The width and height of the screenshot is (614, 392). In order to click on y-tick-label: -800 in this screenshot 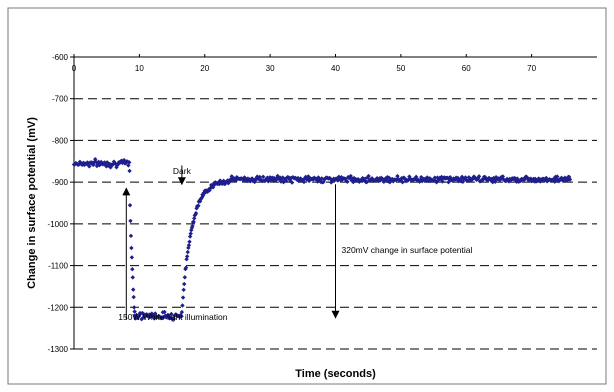, I will do `click(60, 140)`.